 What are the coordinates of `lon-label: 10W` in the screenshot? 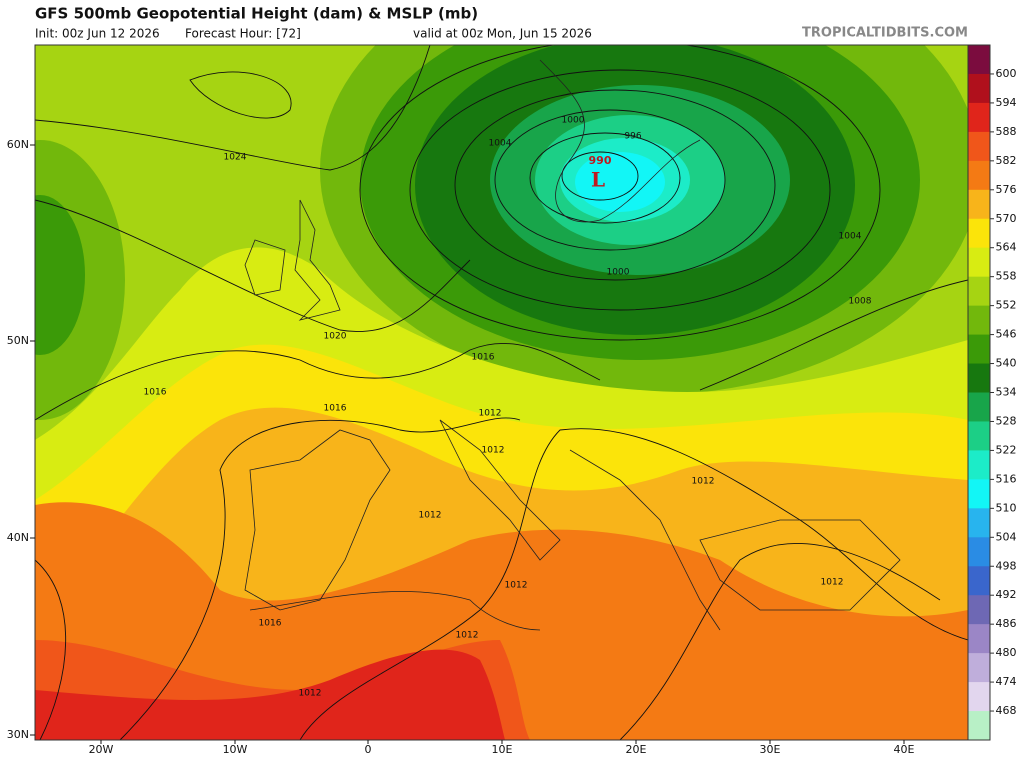 It's located at (235, 749).